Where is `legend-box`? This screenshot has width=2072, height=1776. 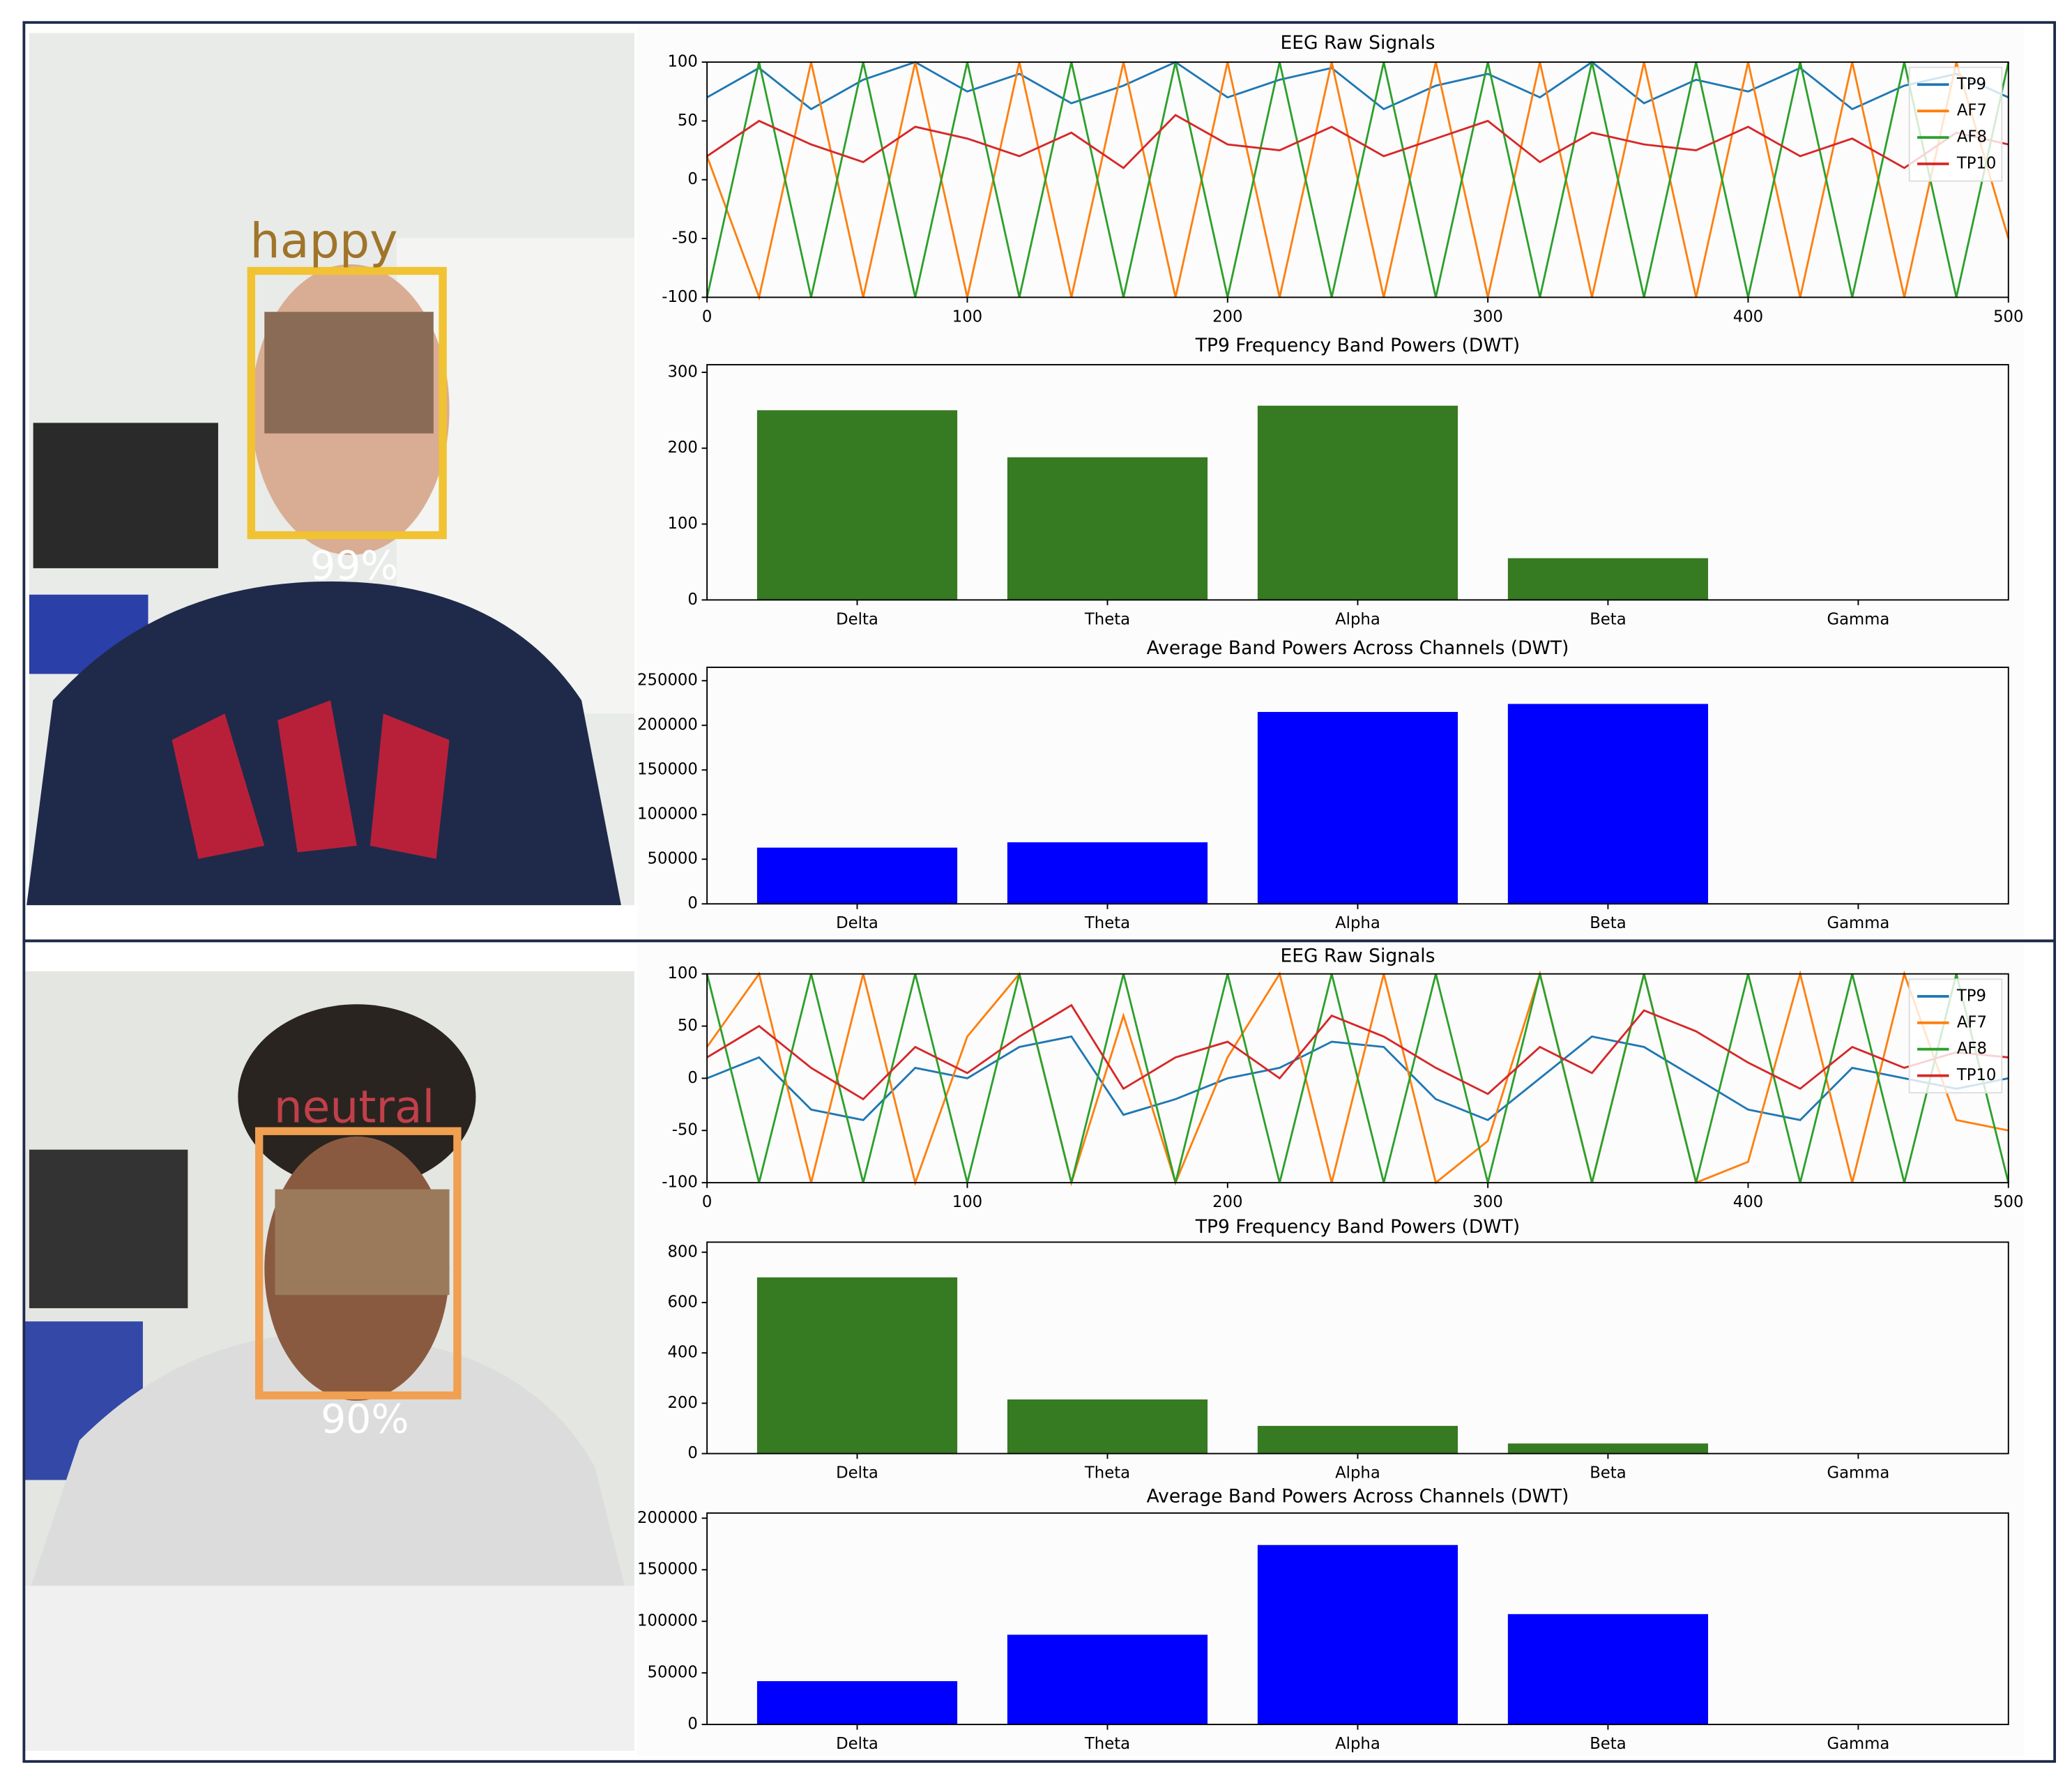 legend-box is located at coordinates (1955, 1036).